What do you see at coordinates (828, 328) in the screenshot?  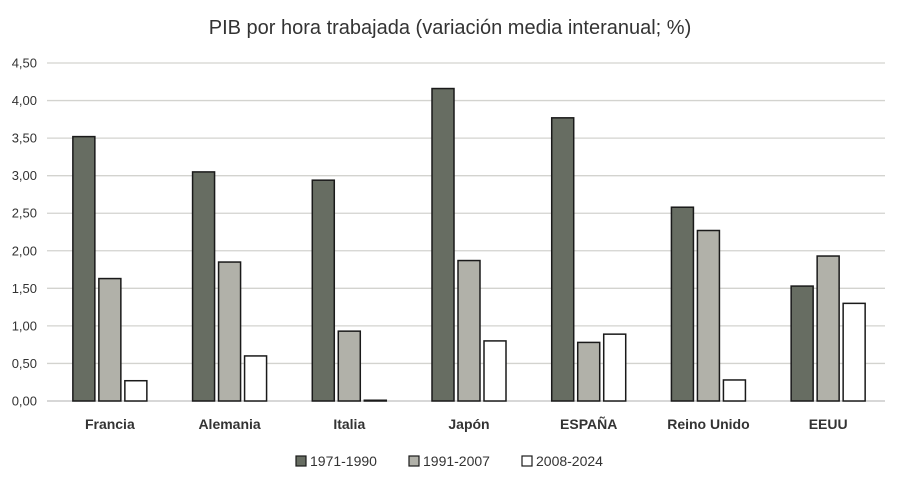 I see `bar-eeuu-1991-2007` at bounding box center [828, 328].